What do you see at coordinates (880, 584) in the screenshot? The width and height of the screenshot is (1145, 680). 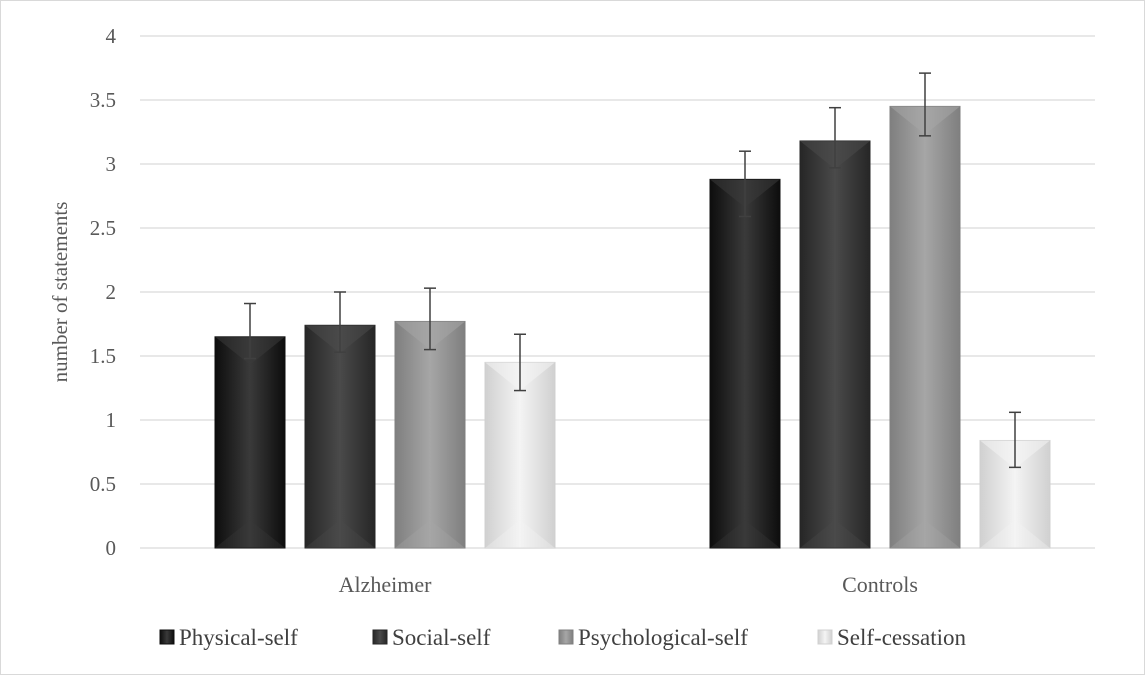 I see `x-category-label: Controls` at bounding box center [880, 584].